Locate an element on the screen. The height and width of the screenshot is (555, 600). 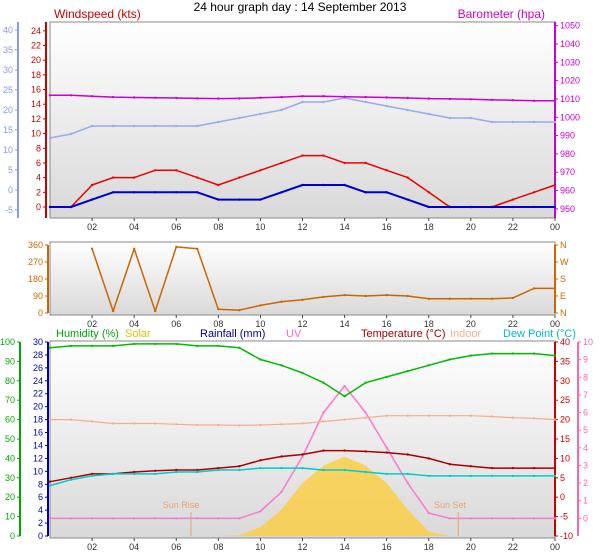
windspeed-tick-label: 8 is located at coordinates (38, 148).